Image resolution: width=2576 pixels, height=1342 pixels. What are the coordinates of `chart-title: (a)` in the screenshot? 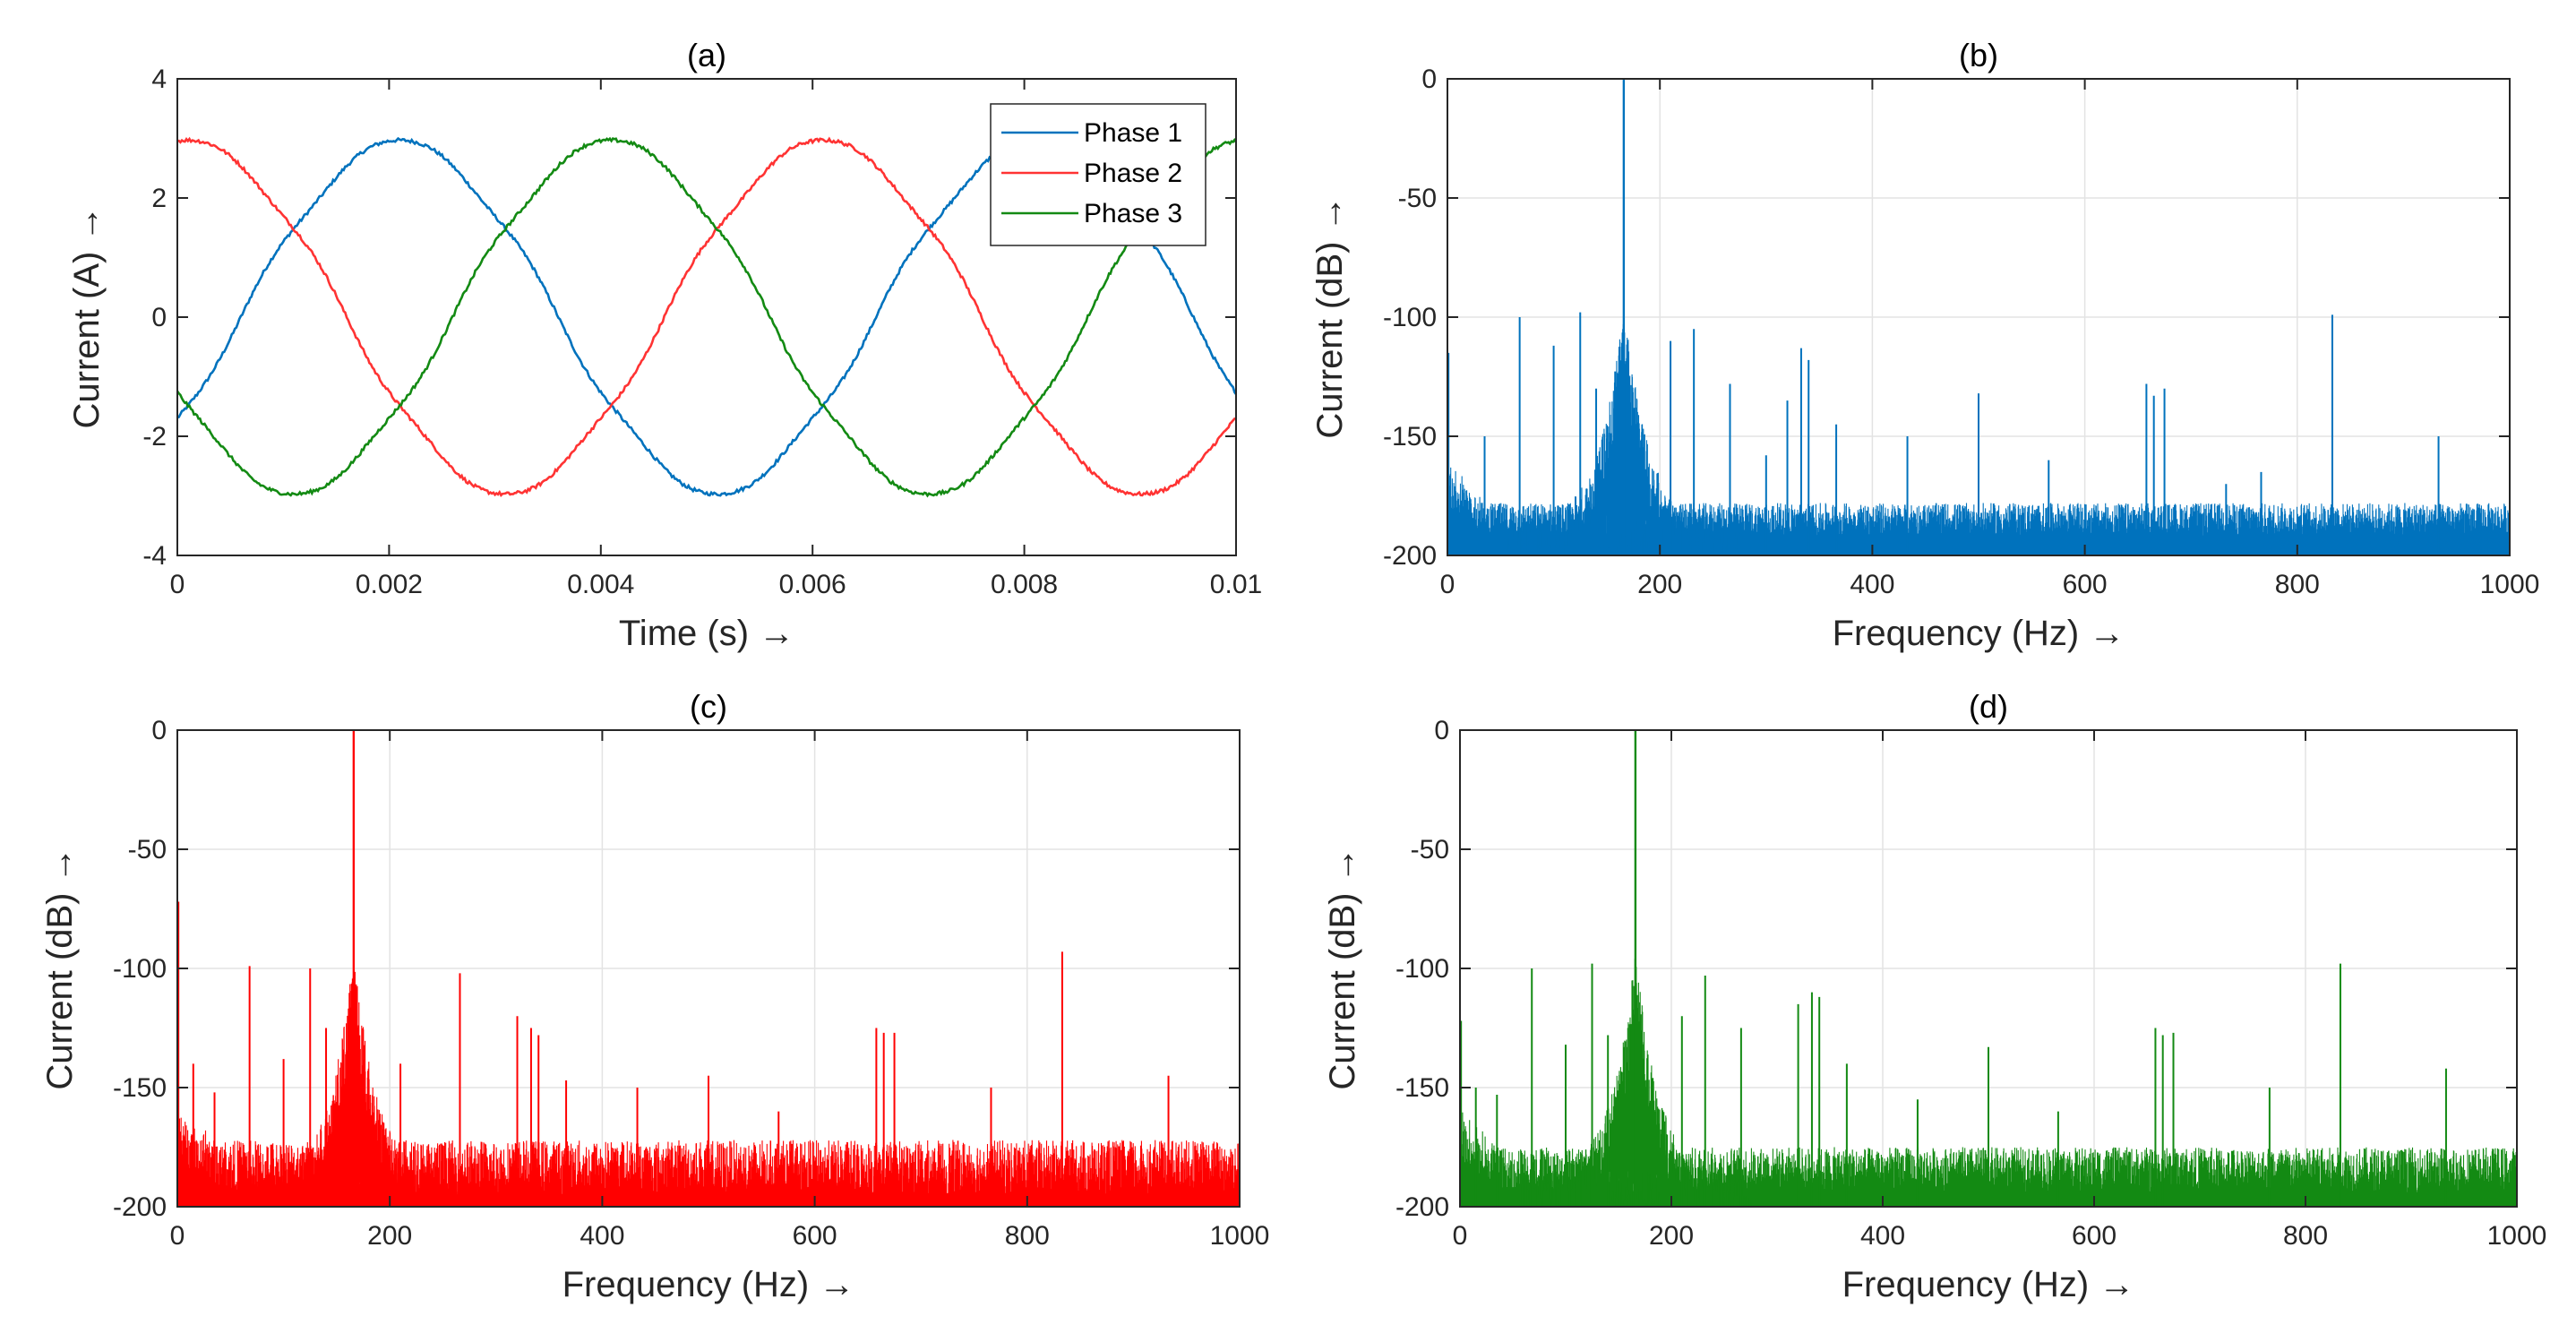 It's located at (706, 55).